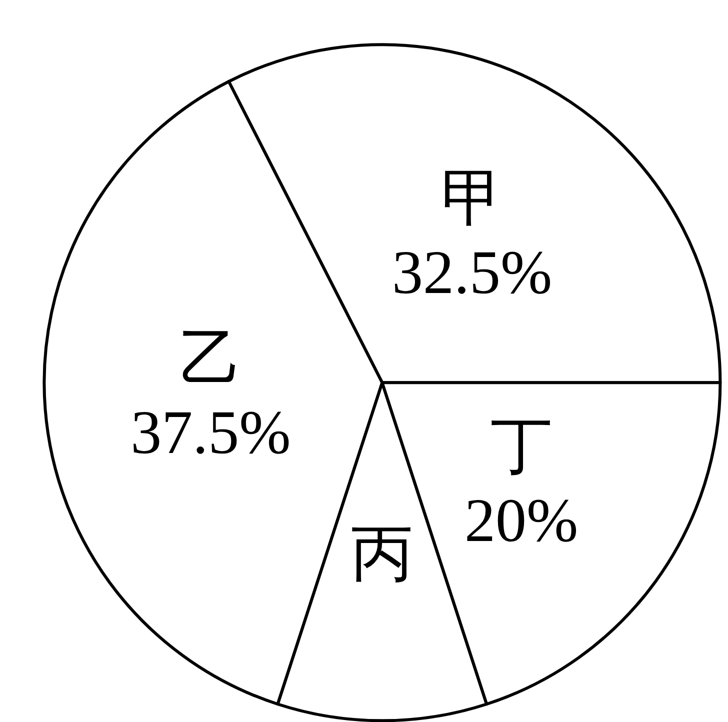 The width and height of the screenshot is (728, 722). What do you see at coordinates (472, 273) in the screenshot?
I see `data-label: 32.5%` at bounding box center [472, 273].